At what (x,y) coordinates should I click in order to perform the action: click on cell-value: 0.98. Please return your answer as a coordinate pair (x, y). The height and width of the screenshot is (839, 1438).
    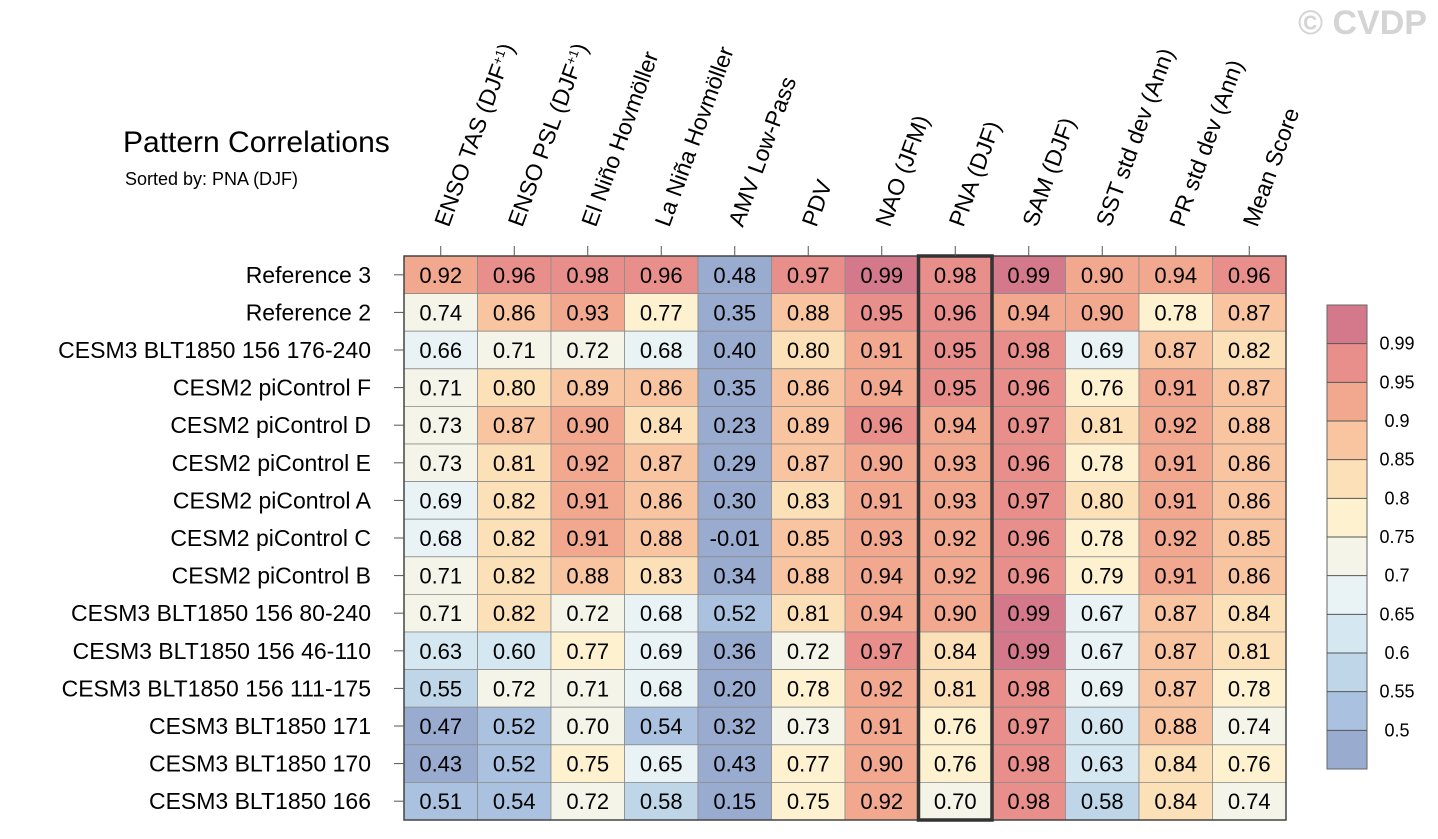
    Looking at the image, I should click on (1028, 350).